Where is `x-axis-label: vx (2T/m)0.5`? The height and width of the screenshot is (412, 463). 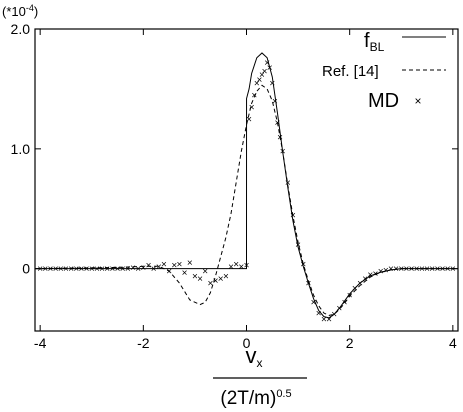
x-axis-label: vx (2T/m)0.5 is located at coordinates (260, 376).